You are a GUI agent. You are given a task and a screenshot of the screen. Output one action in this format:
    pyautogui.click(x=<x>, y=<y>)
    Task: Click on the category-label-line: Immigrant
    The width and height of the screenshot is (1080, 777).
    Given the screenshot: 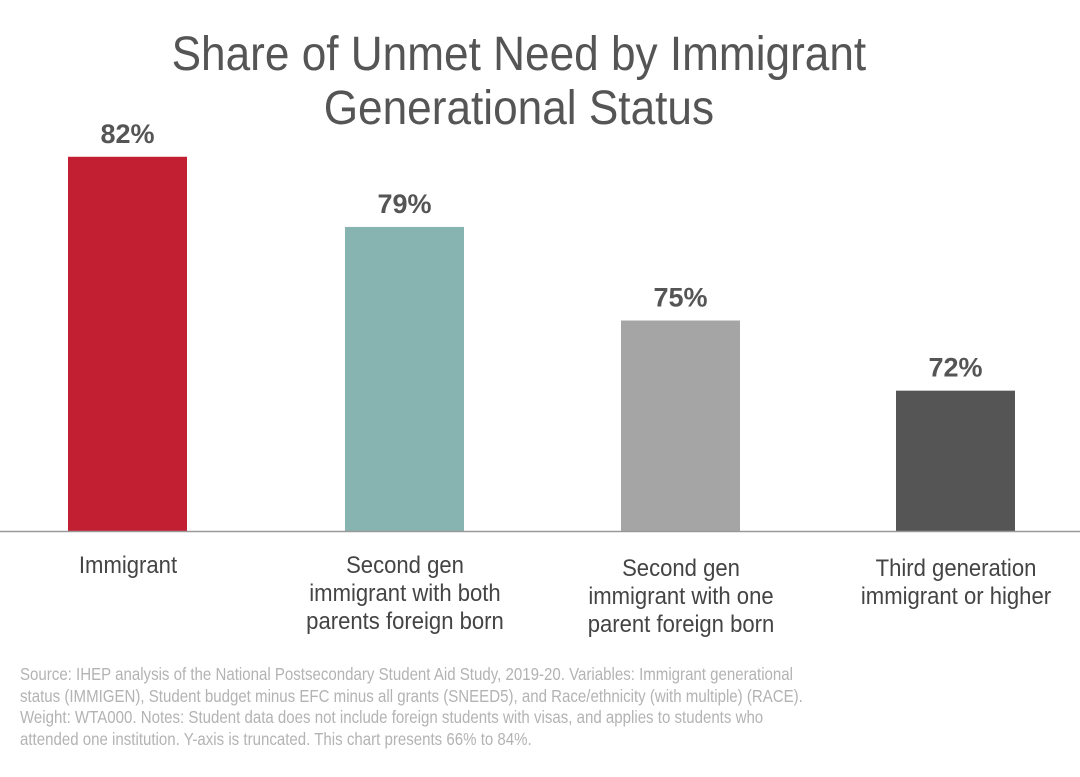 What is the action you would take?
    pyautogui.click(x=127, y=565)
    